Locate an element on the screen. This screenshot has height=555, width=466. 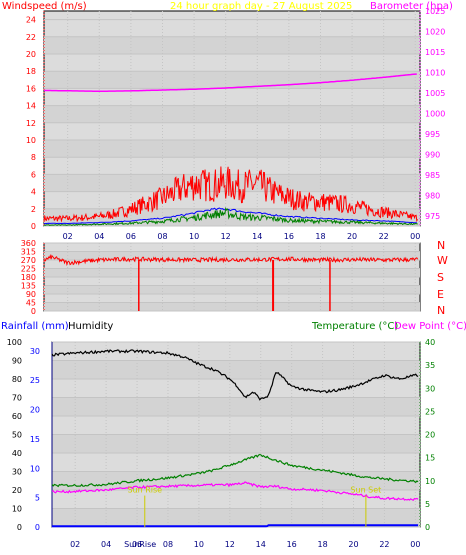
y-tick-label: 45 is located at coordinates (31, 303).